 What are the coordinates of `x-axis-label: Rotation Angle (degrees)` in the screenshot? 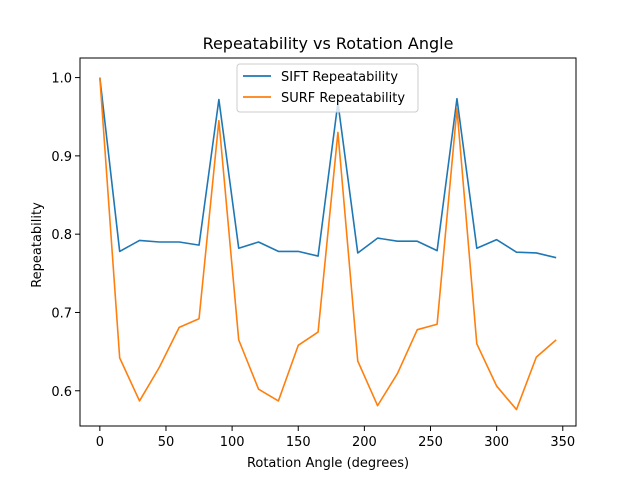 It's located at (328, 463).